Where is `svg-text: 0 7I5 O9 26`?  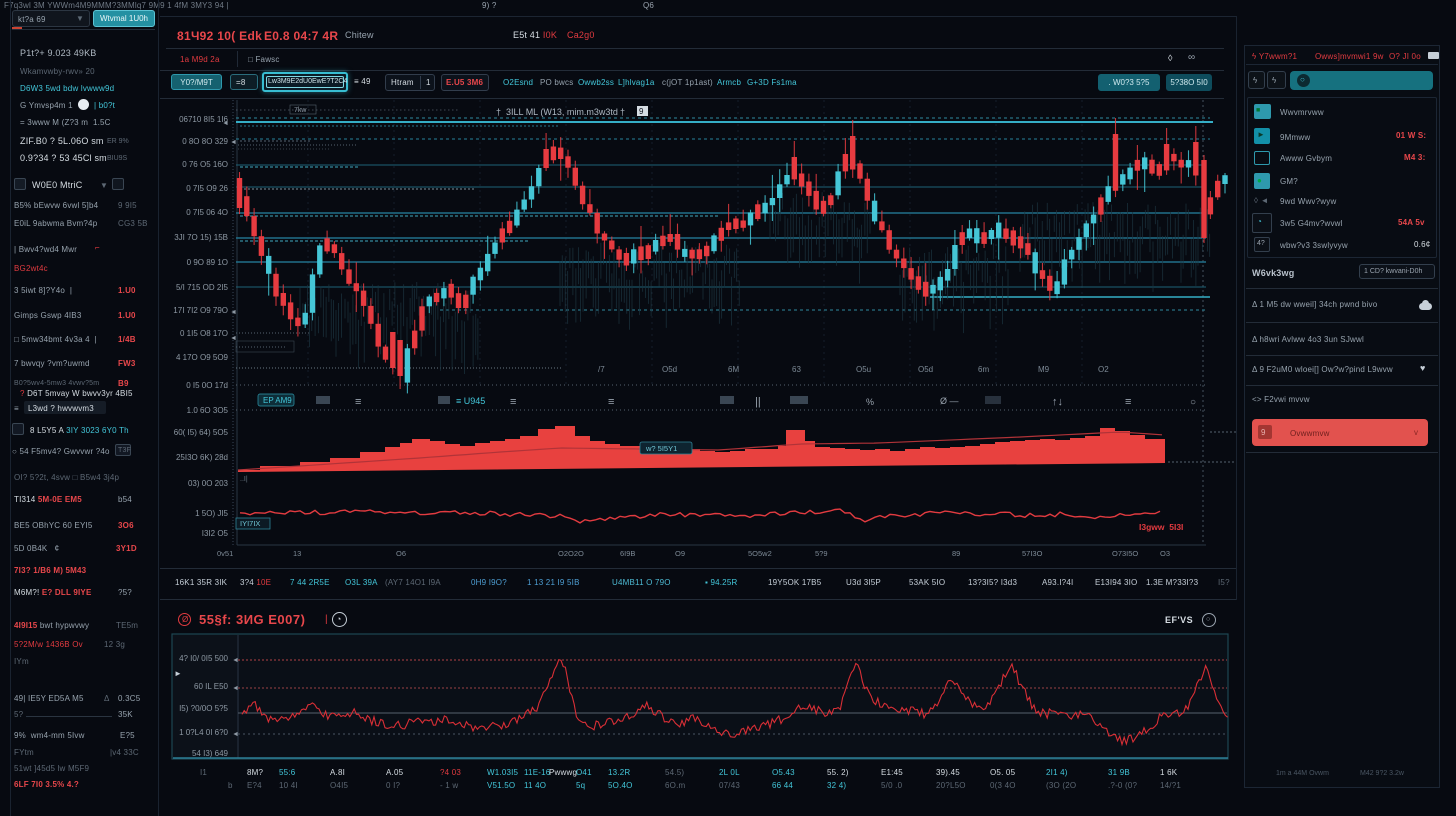
svg-text: 0 7I5 O9 26 is located at coordinates (207, 188).